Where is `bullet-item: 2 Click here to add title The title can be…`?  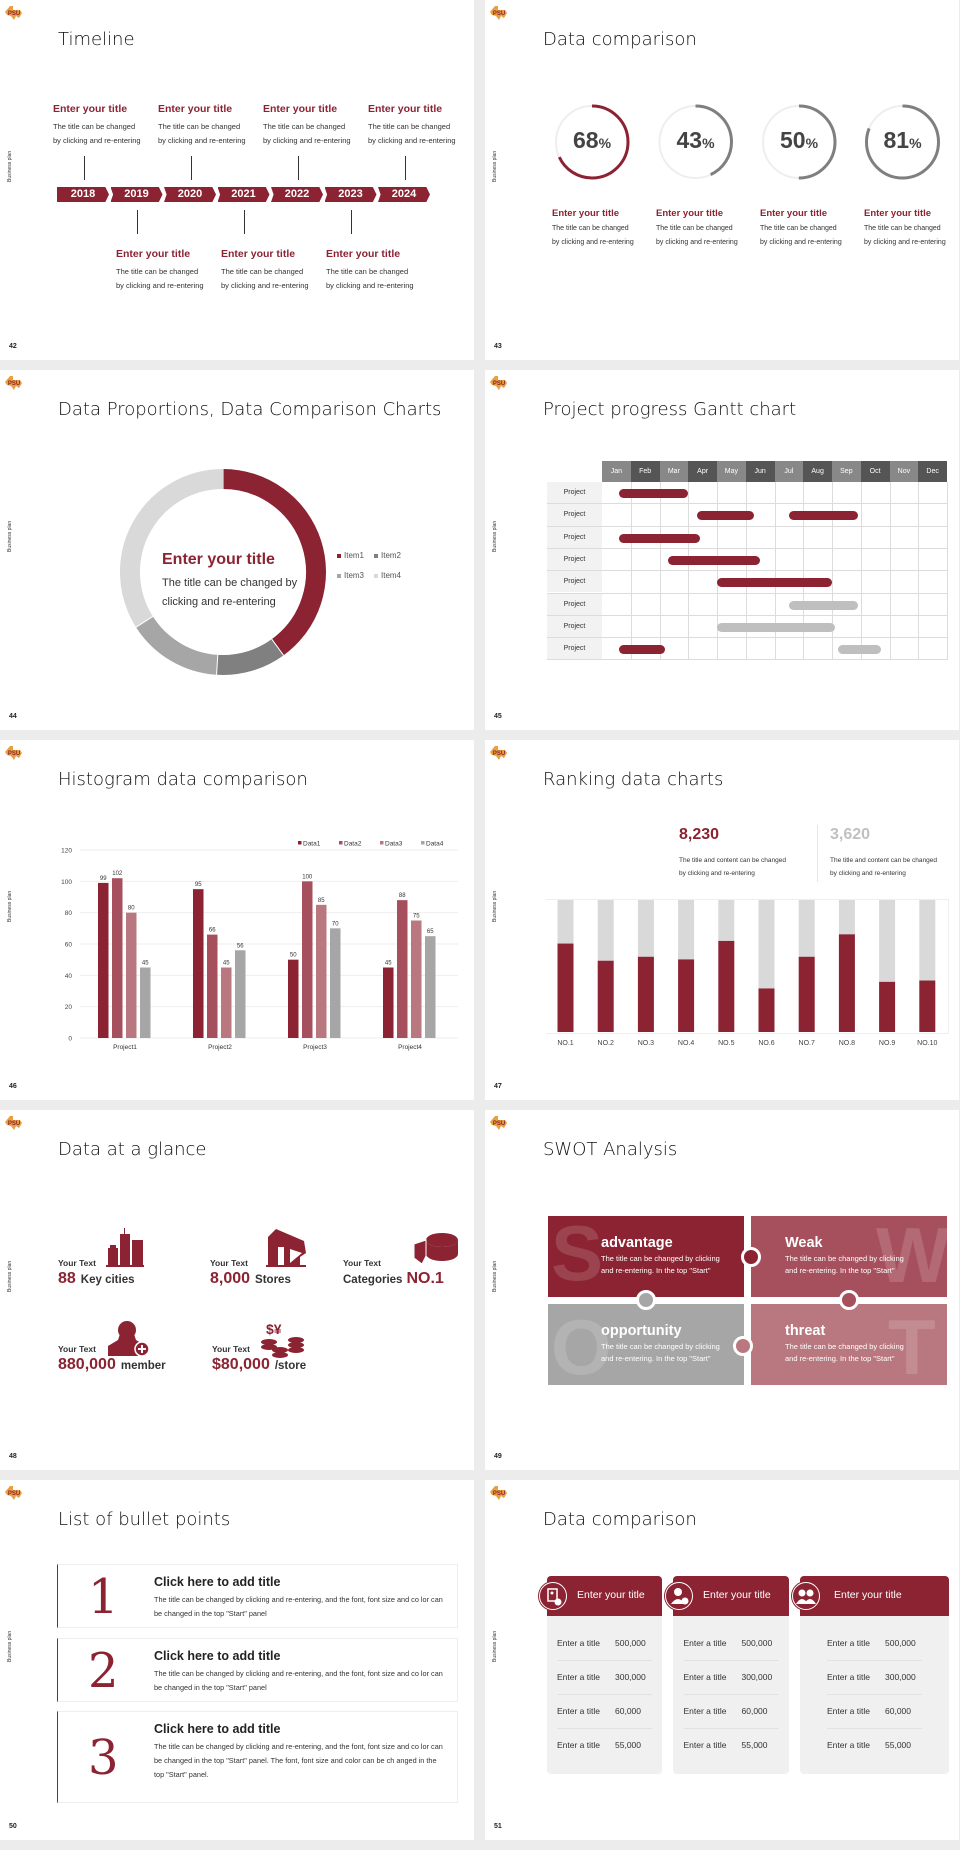 bullet-item: 2 Click here to add title The title can be… is located at coordinates (257, 1670).